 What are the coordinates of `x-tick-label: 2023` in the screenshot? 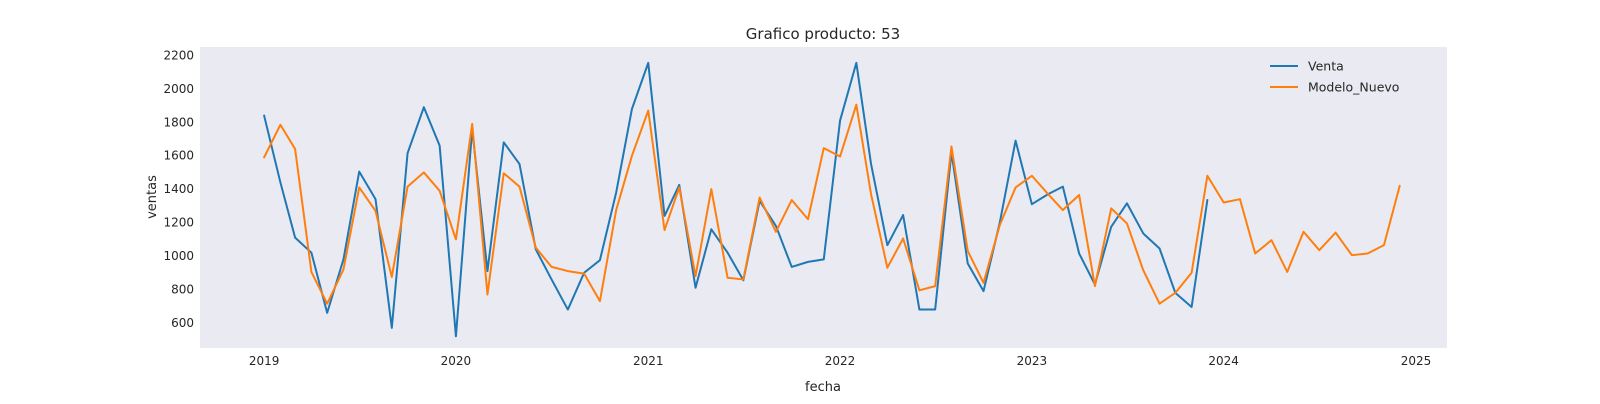 It's located at (1032, 361).